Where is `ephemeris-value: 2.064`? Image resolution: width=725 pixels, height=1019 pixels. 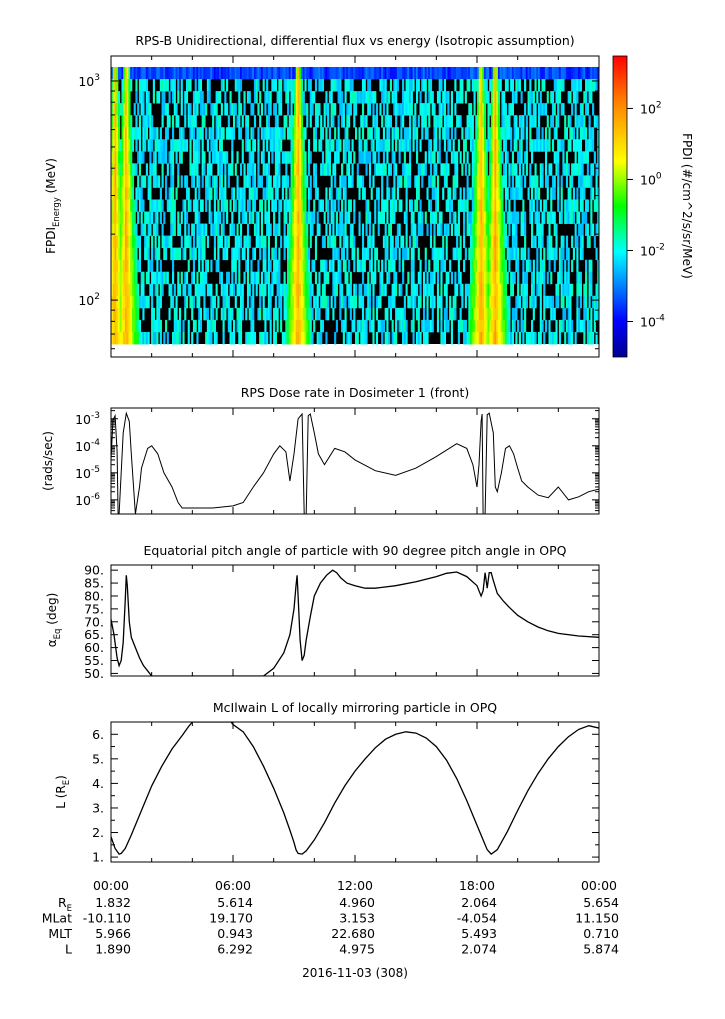 ephemeris-value: 2.064 is located at coordinates (479, 902).